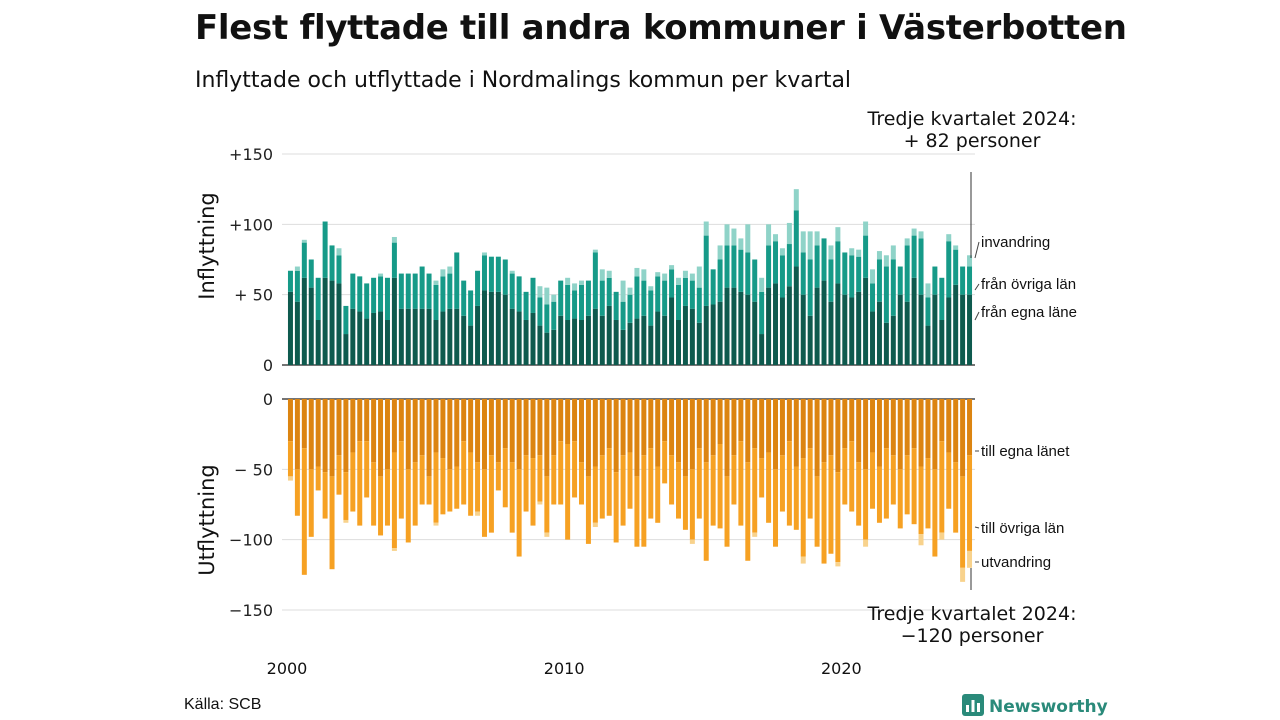  Describe the element at coordinates (223, 704) in the screenshot. I see `source-note: Källa: SCB` at that location.